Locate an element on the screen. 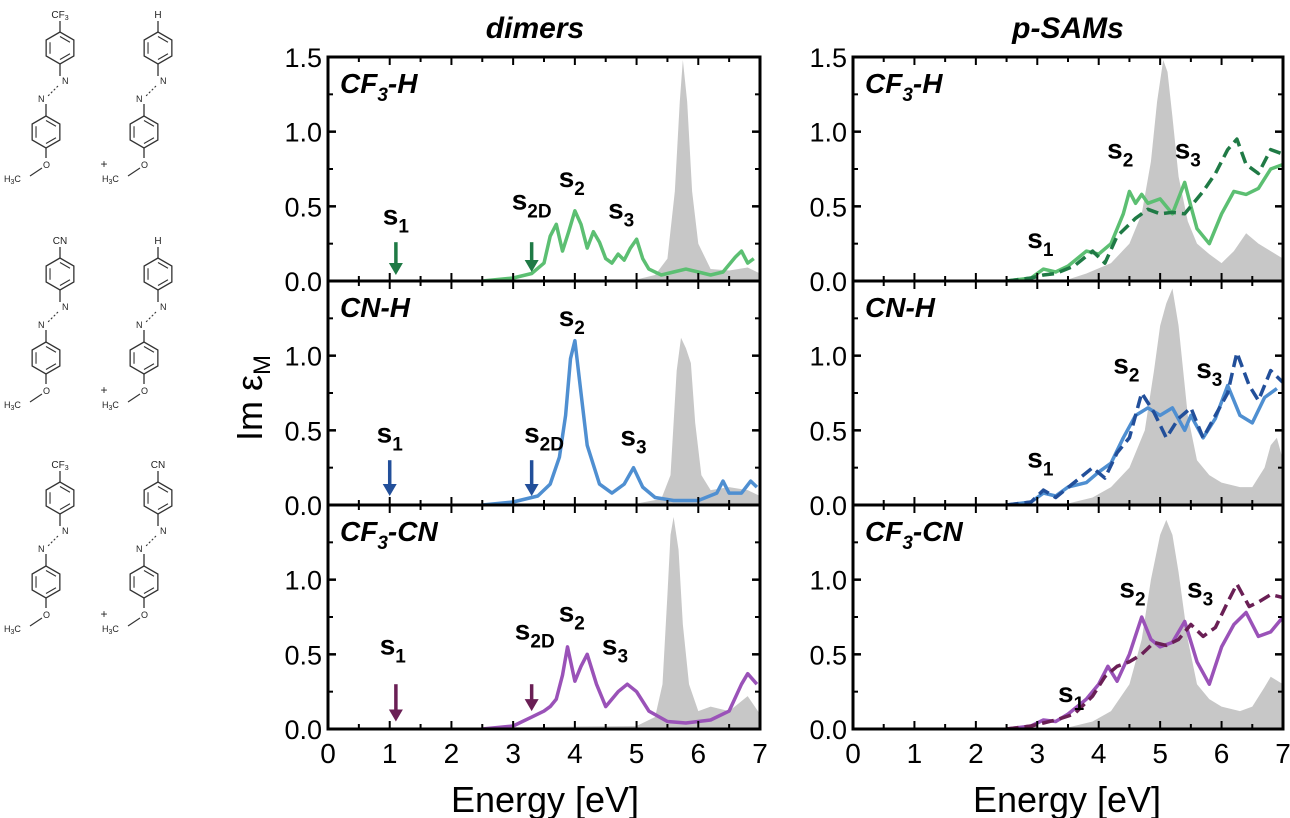 The image size is (1290, 818). x-tick-label: 0 is located at coordinates (853, 753).